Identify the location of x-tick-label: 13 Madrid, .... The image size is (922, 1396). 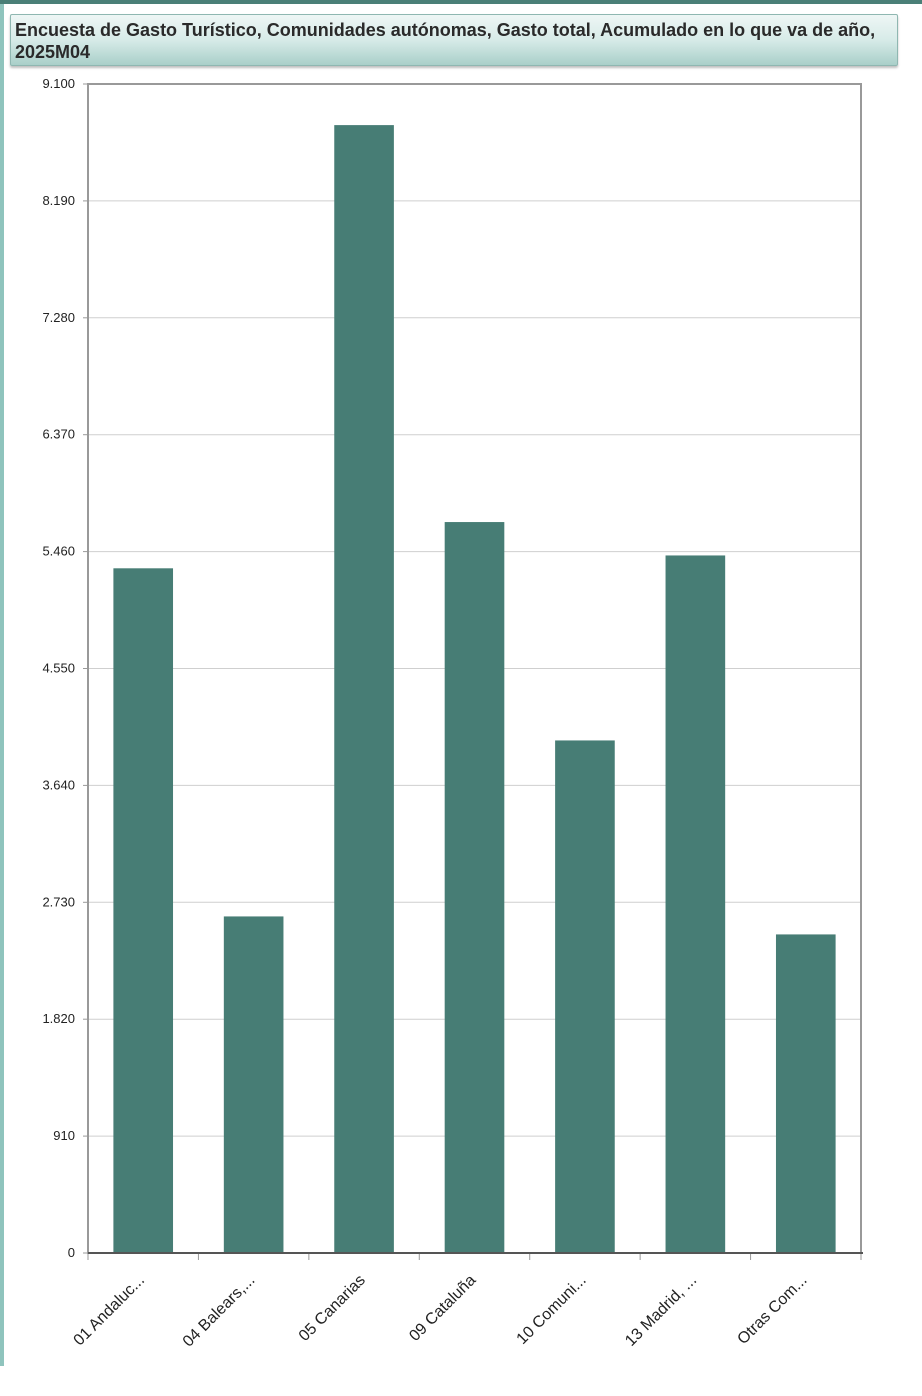
(661, 1311).